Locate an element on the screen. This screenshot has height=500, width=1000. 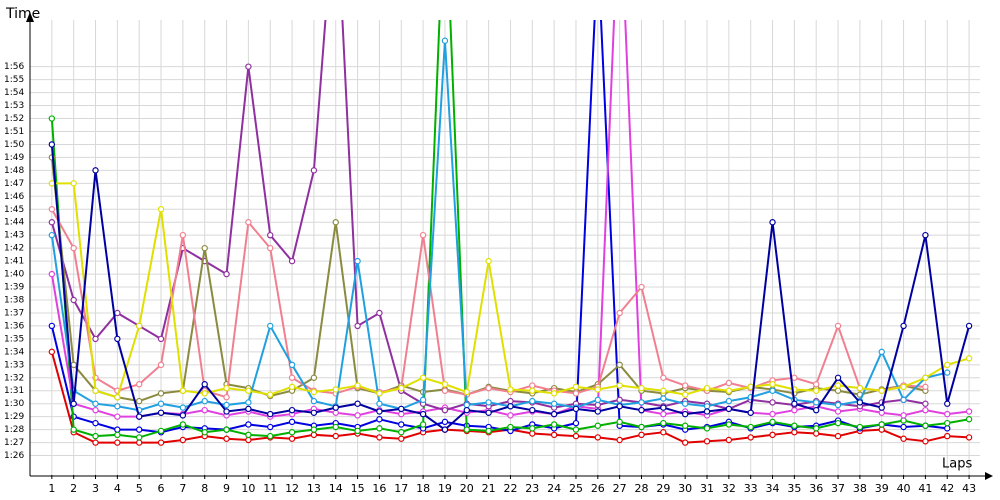
x-tick-label: 19 is located at coordinates (445, 488).